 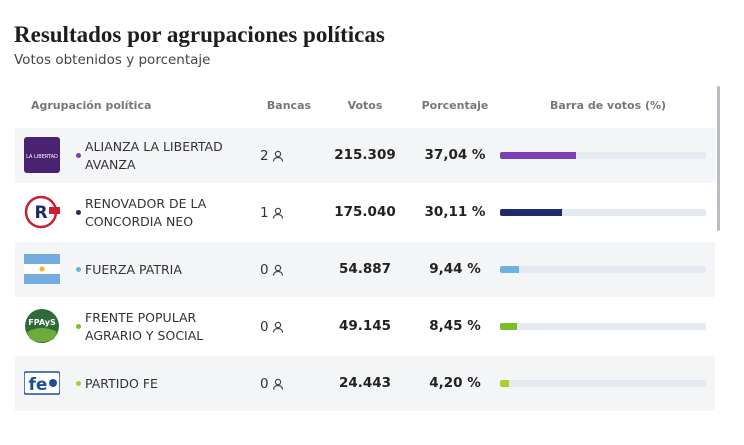 I want to click on table-row: fe PARTIDO FE 0 24.443 4,20 %, so click(x=365, y=383).